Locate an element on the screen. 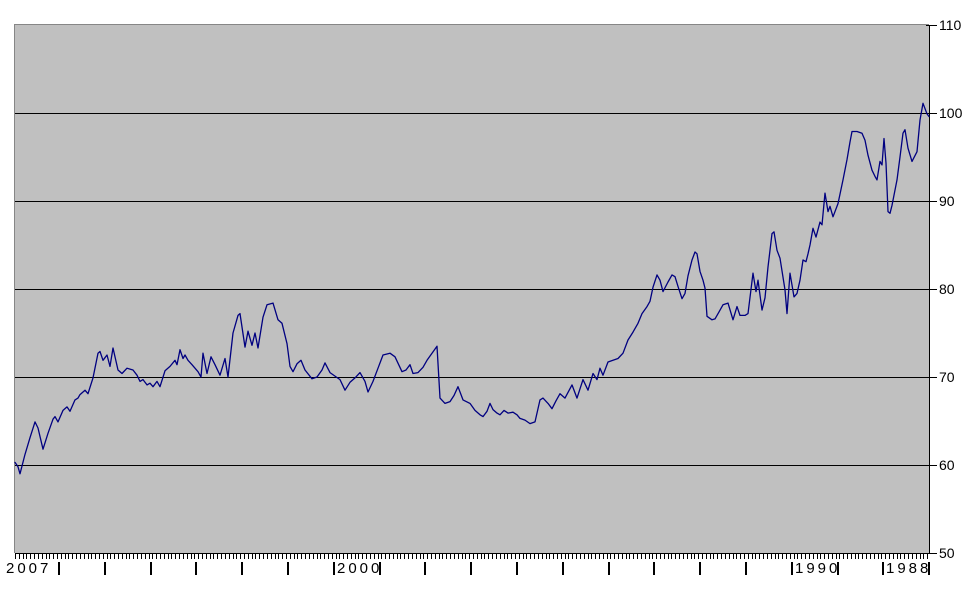 The image size is (977, 600). x-axis-year-label-2000: 2000 is located at coordinates (360, 568).